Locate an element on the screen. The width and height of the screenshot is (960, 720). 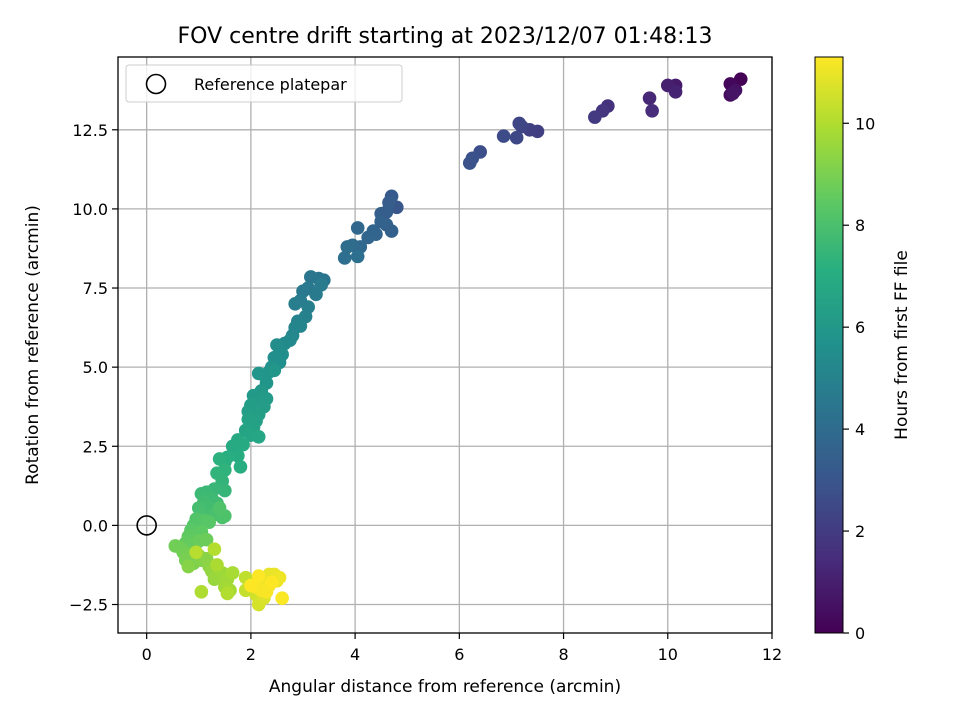
x-tick-label: 2 is located at coordinates (251, 654).